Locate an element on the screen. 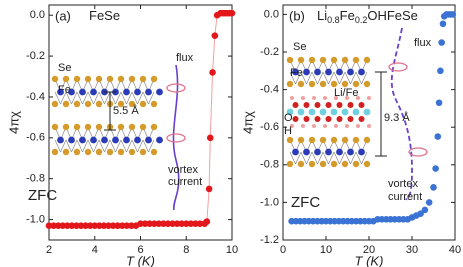  annotation: H is located at coordinates (288, 131).